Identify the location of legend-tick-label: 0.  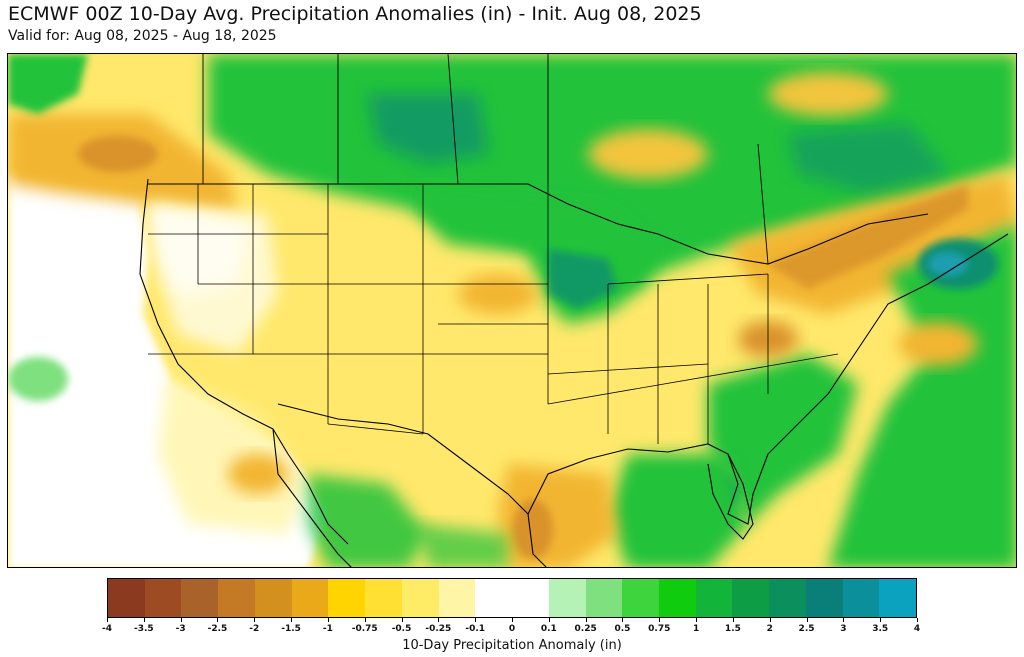
(512, 629).